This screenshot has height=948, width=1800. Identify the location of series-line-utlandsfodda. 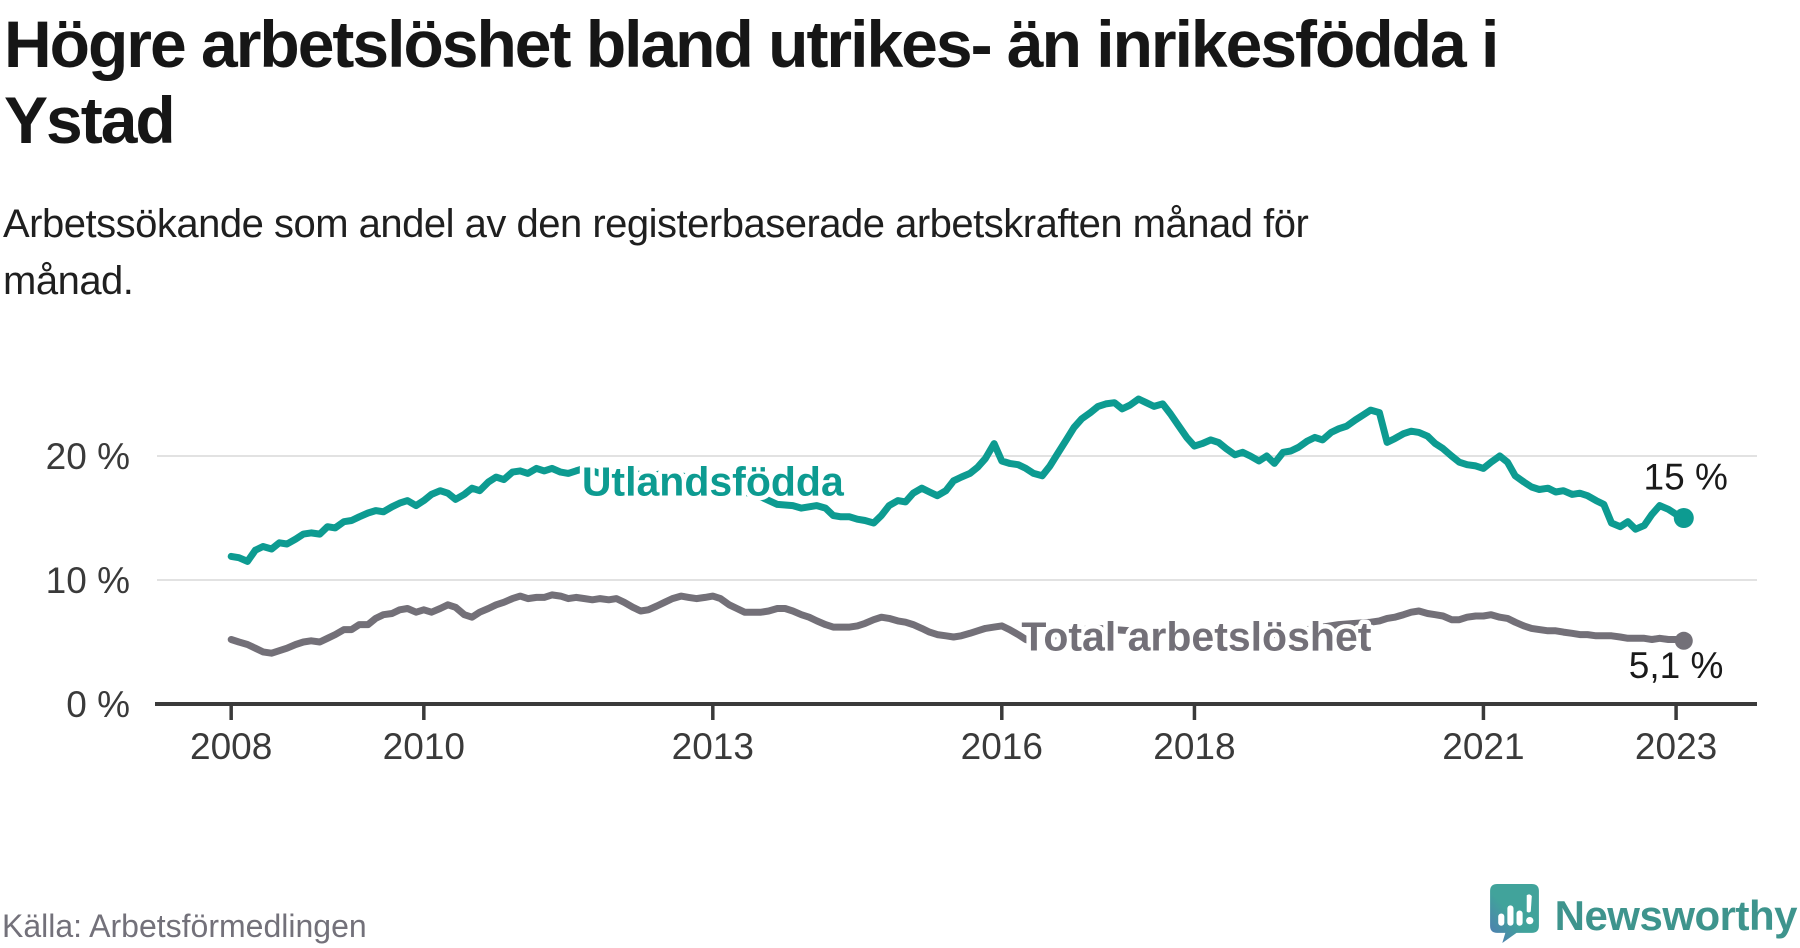
(957, 480).